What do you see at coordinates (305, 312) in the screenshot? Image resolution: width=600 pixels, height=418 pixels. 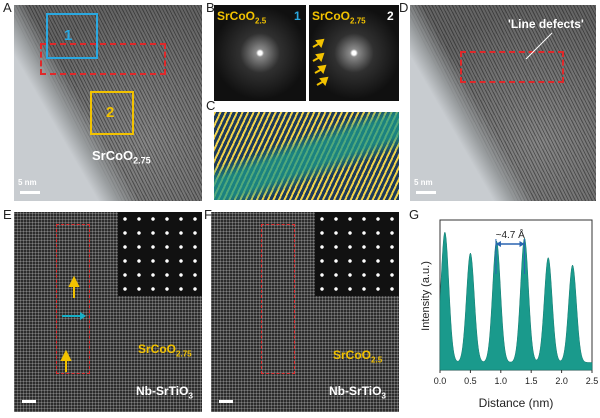 I see `panel-f-haadf-image: SrCoO2.5 Nb-SrTiO3` at bounding box center [305, 312].